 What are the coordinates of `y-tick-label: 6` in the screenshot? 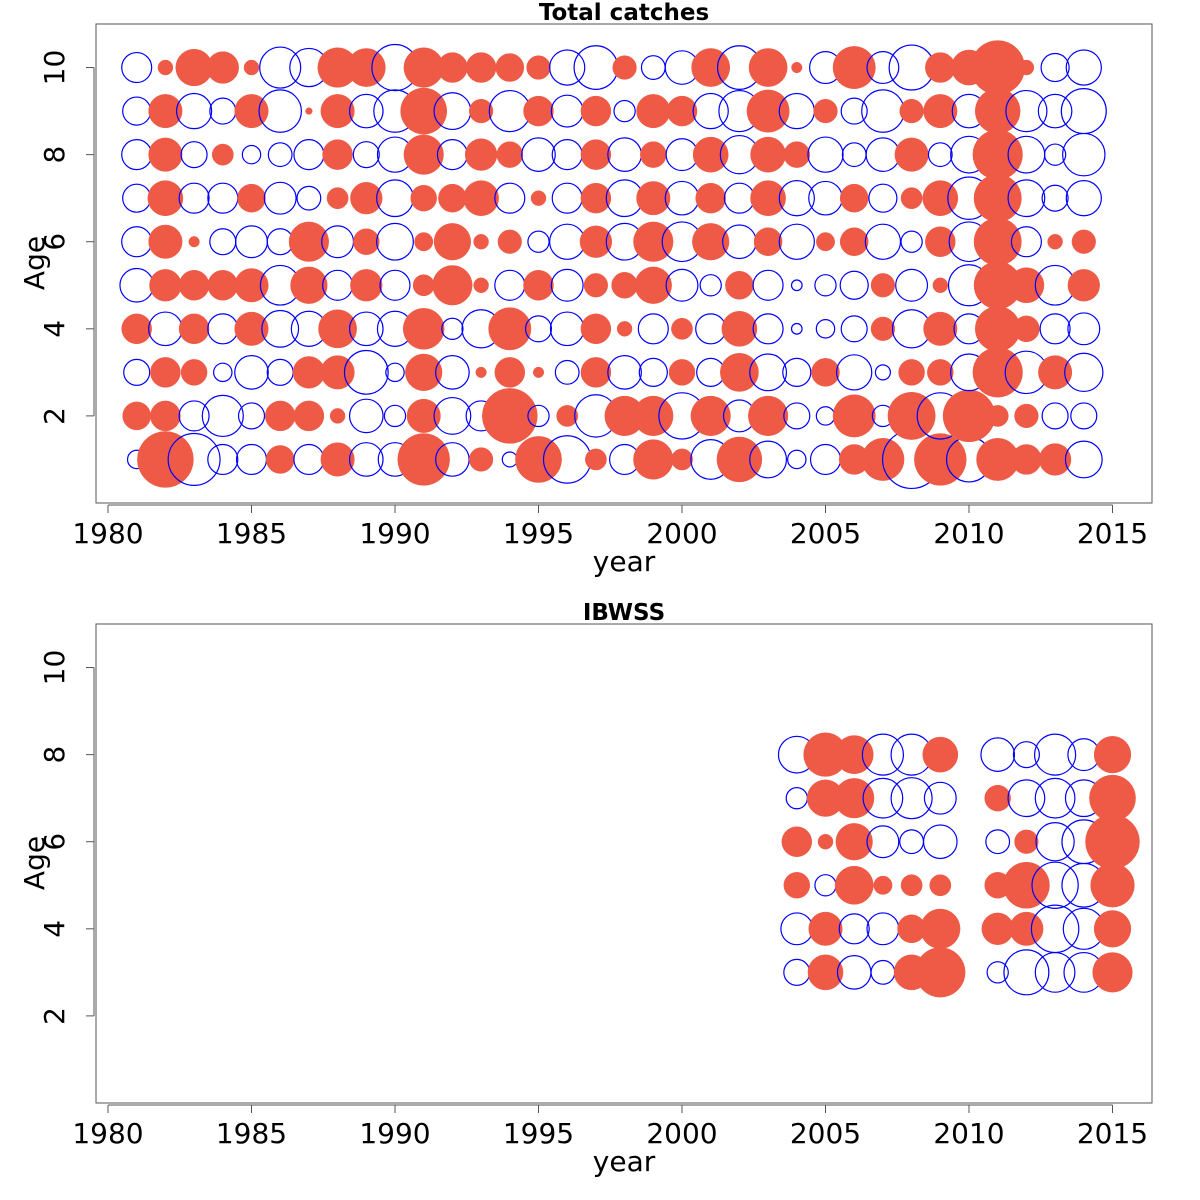 It's located at (54, 842).